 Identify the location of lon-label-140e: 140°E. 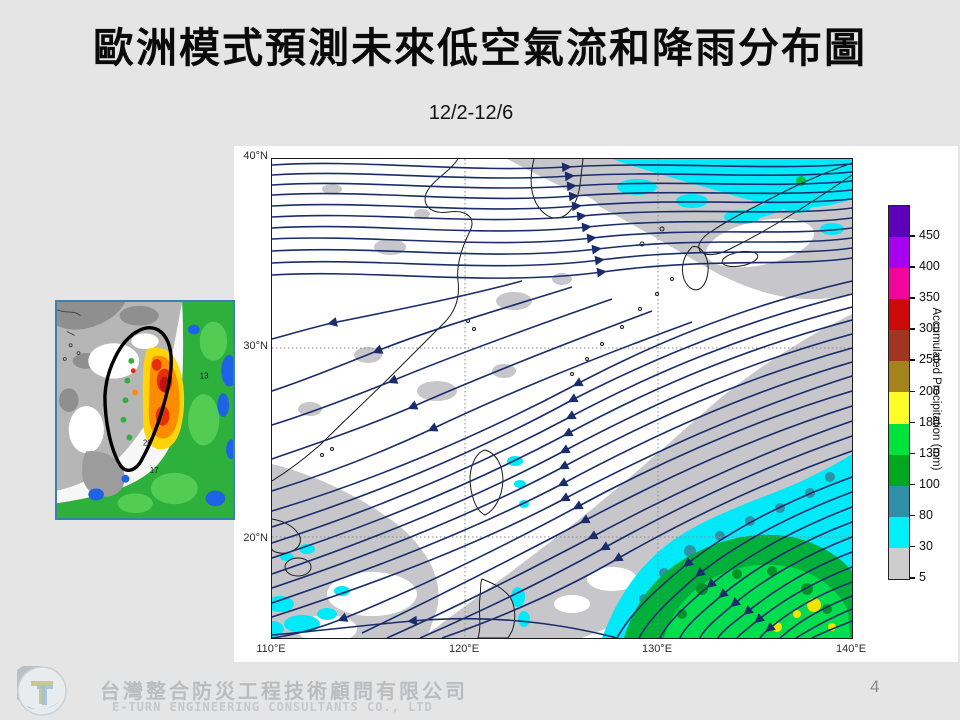
(851, 649).